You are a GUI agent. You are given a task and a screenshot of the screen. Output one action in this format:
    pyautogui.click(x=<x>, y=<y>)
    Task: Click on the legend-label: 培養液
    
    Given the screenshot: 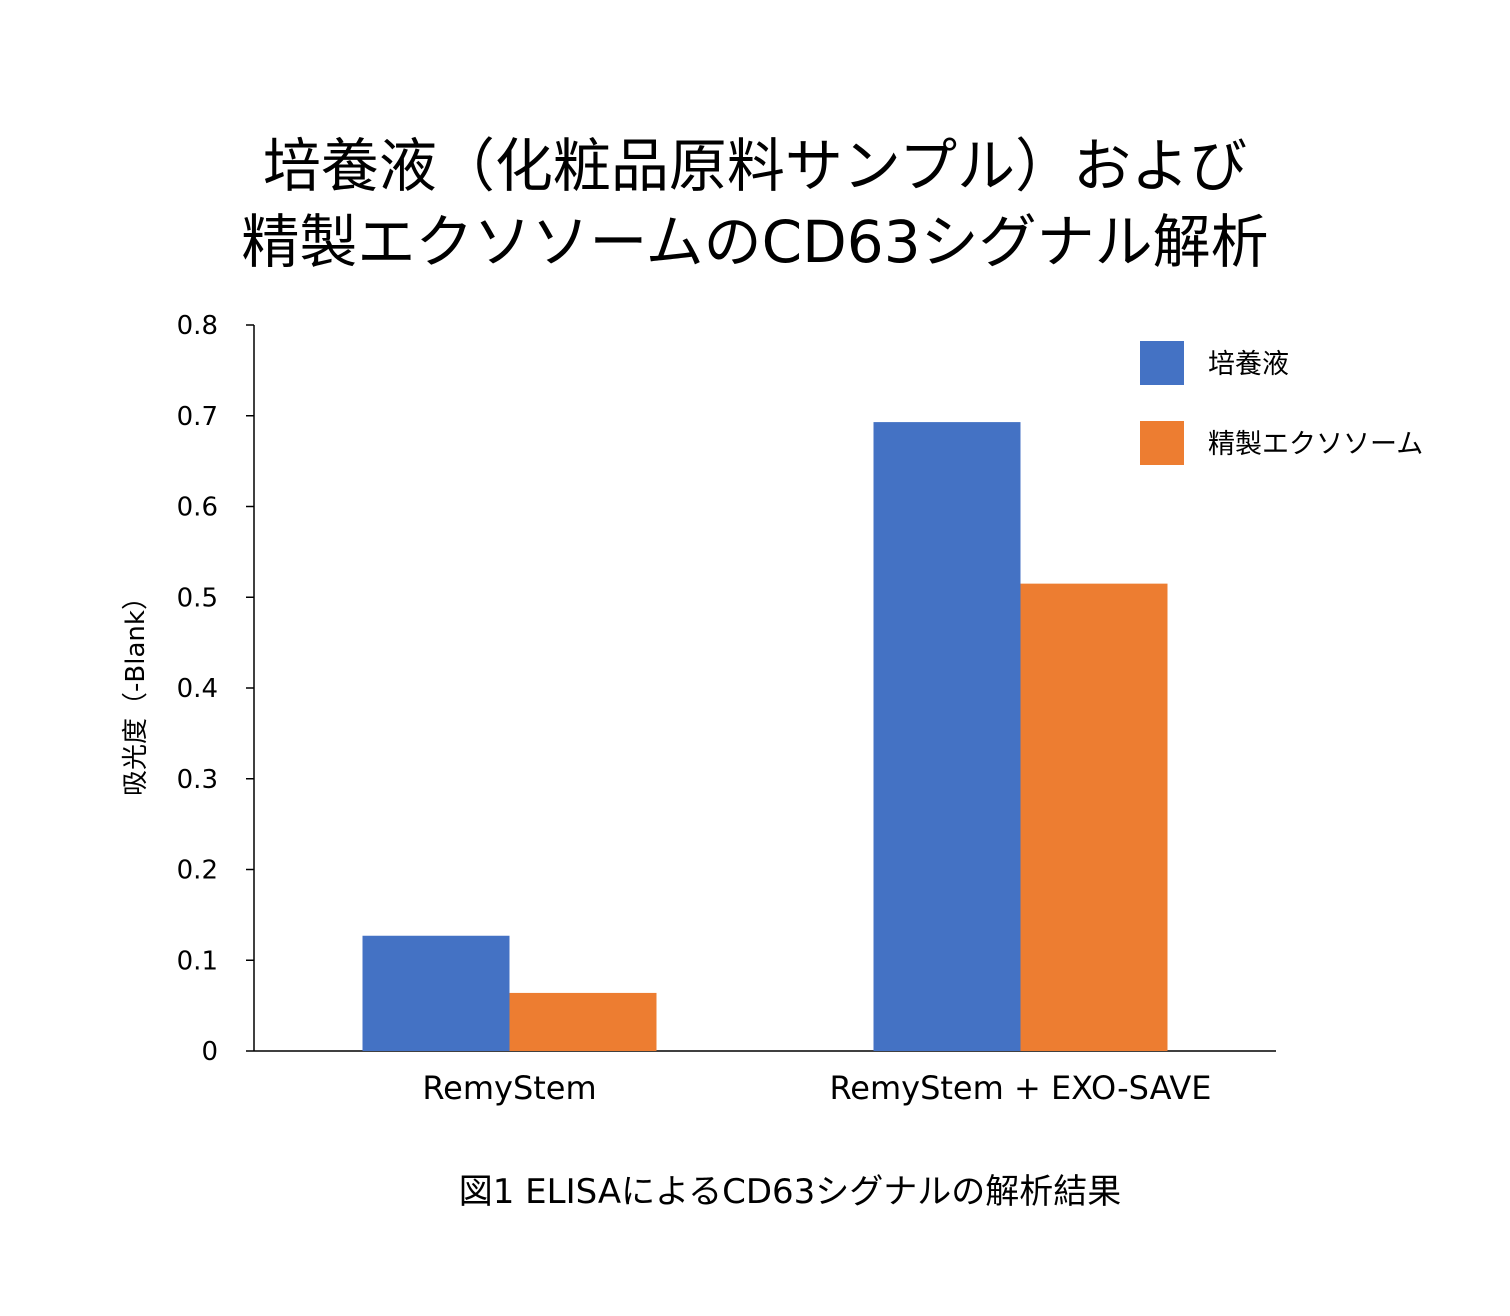 What is the action you would take?
    pyautogui.click(x=1248, y=364)
    